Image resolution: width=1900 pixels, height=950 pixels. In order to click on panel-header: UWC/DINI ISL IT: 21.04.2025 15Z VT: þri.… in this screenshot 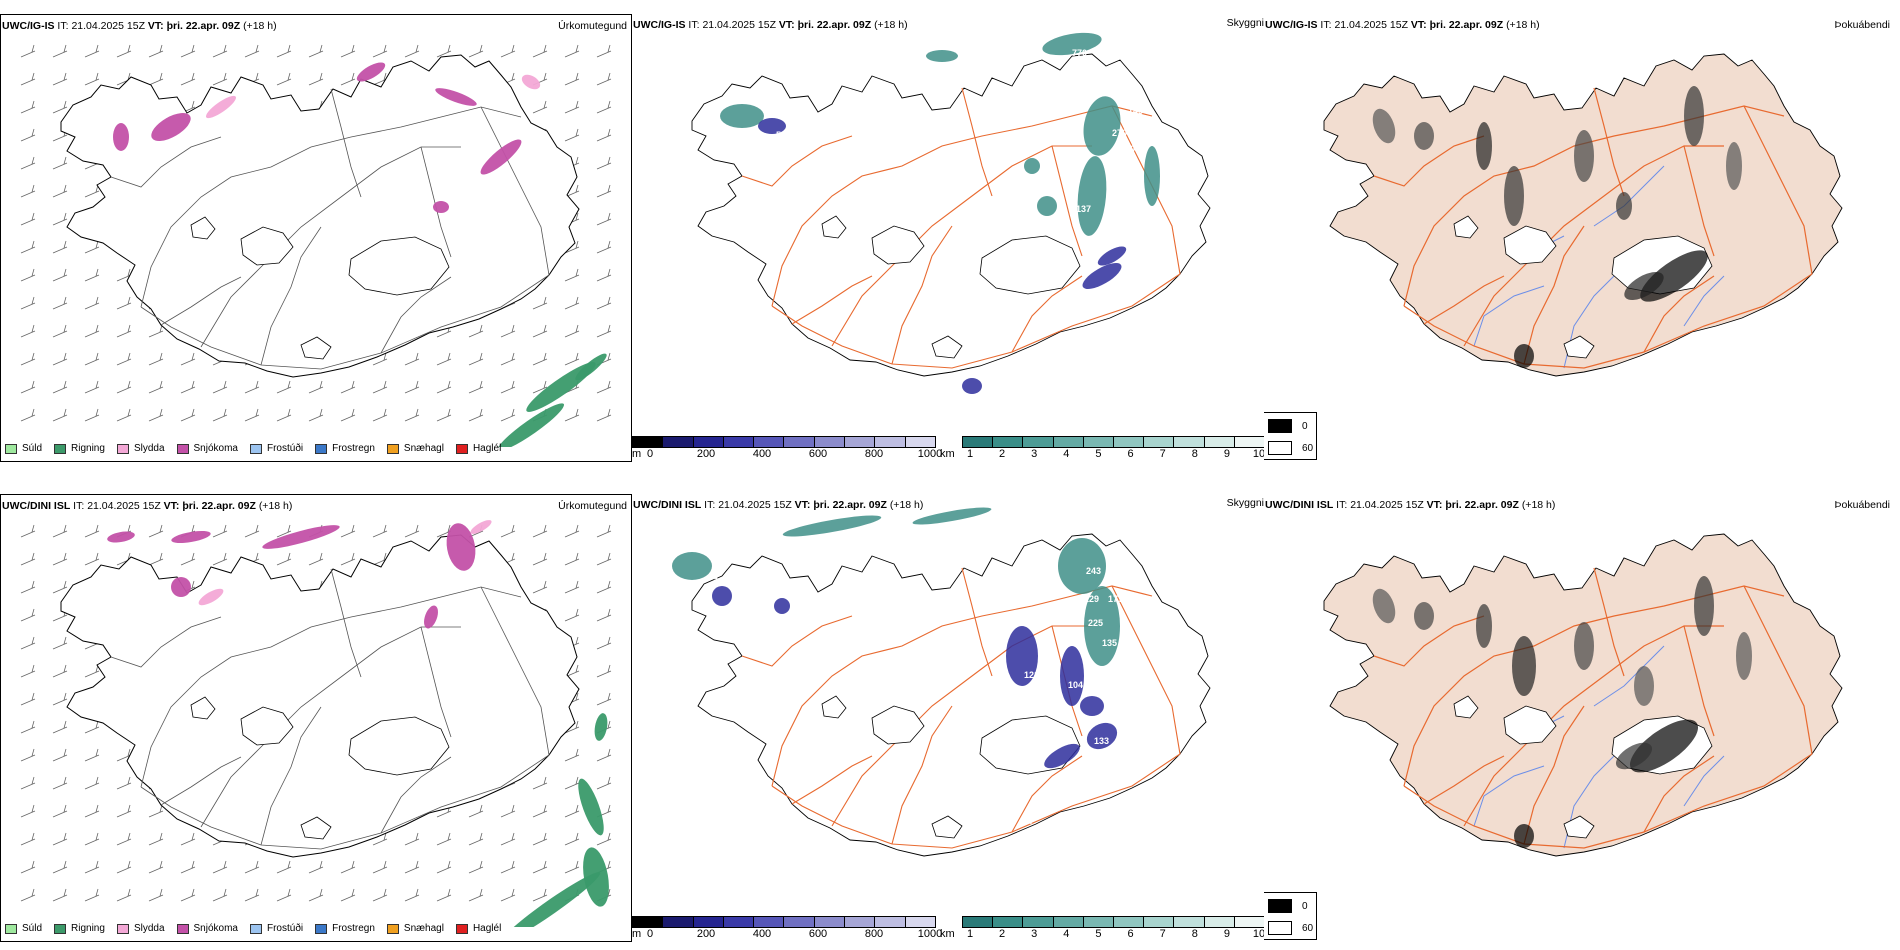, I will do `click(778, 505)`.